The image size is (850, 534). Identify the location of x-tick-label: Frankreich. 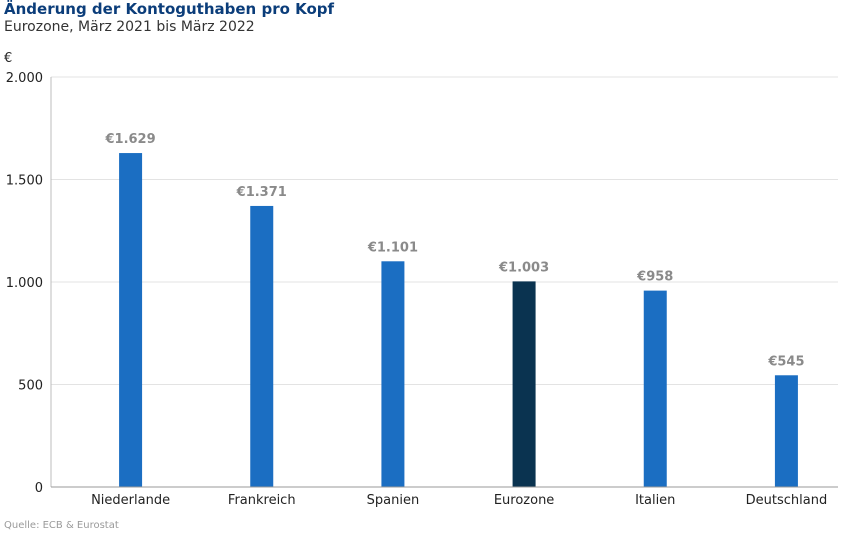
(262, 500).